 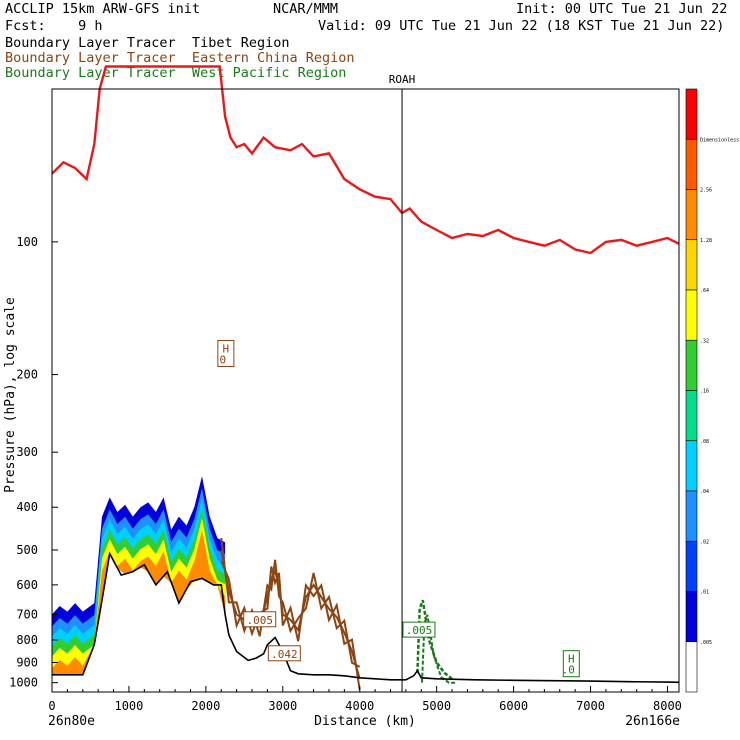 What do you see at coordinates (205, 706) in the screenshot?
I see `x-tick-label-2000: 2000` at bounding box center [205, 706].